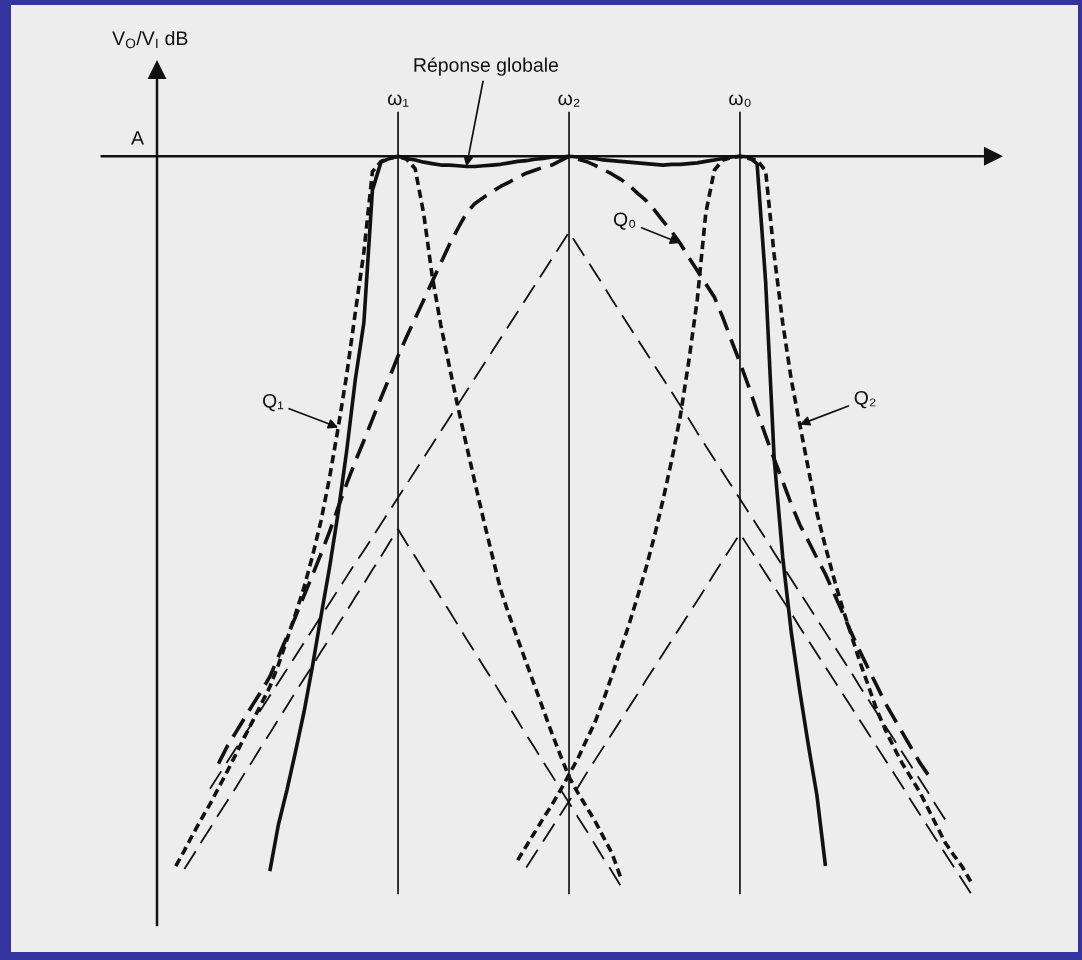 This screenshot has height=960, width=1082. What do you see at coordinates (486, 66) in the screenshot?
I see `text: Réponse globale` at bounding box center [486, 66].